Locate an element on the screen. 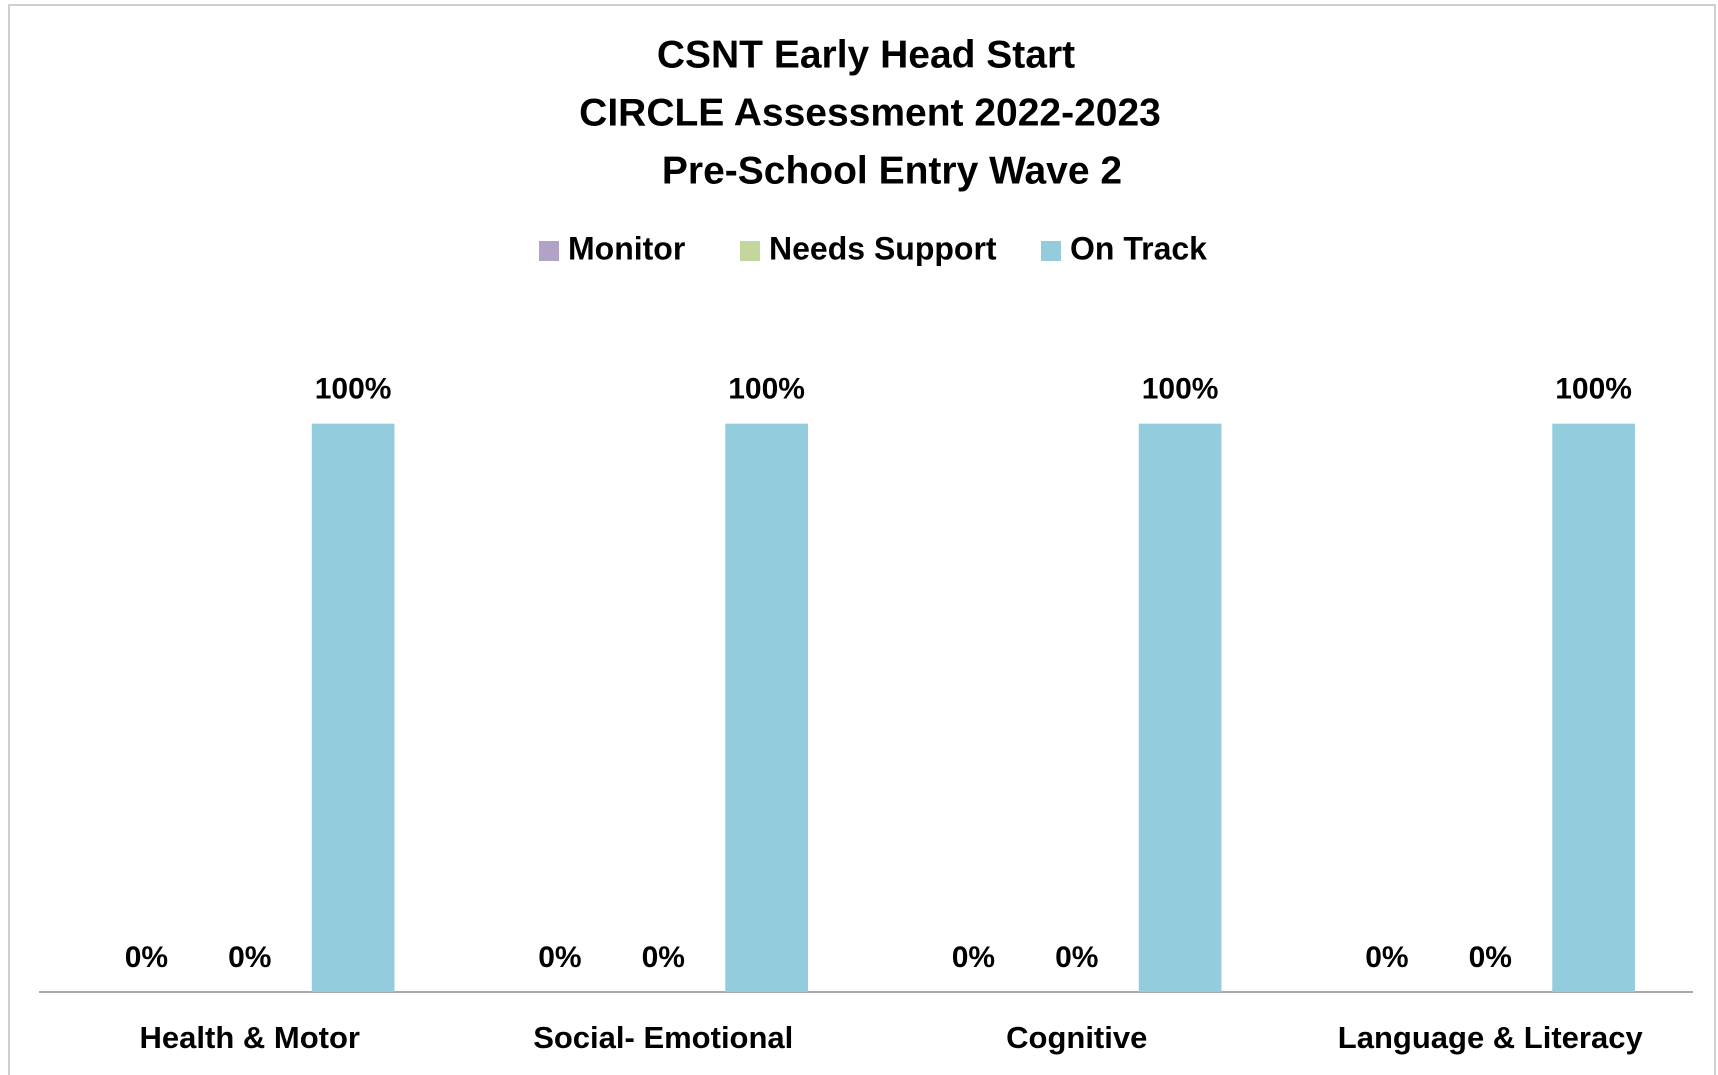 The image size is (1718, 1075). legend-label: Needs Support is located at coordinates (883, 248).